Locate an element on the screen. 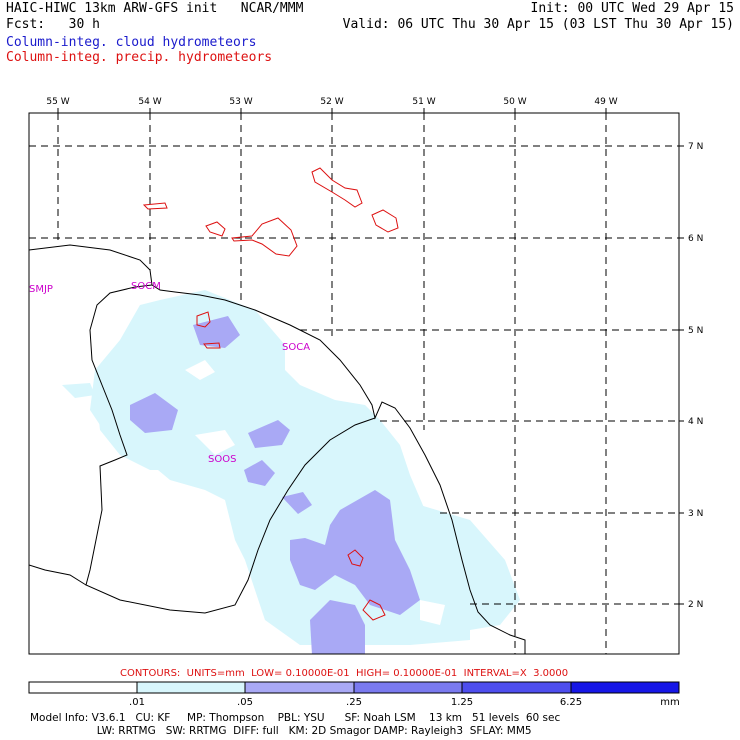  colorbar-tick: .01 is located at coordinates (137, 702).